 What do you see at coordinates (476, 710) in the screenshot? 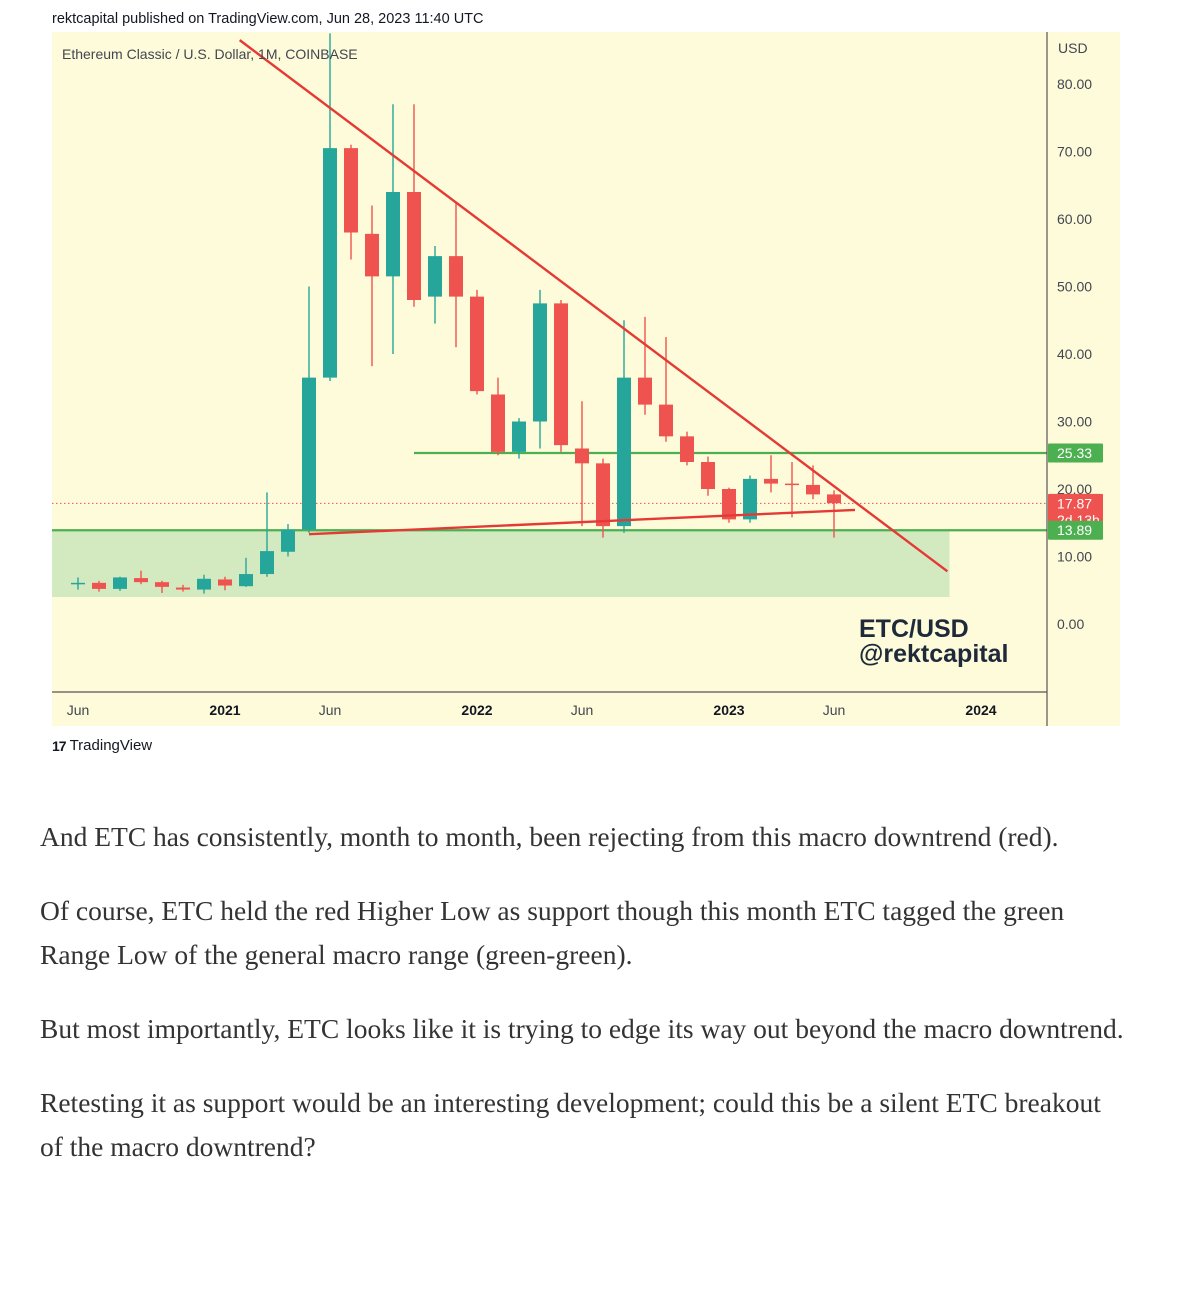
I see `x-tick-label: 2022` at bounding box center [476, 710].